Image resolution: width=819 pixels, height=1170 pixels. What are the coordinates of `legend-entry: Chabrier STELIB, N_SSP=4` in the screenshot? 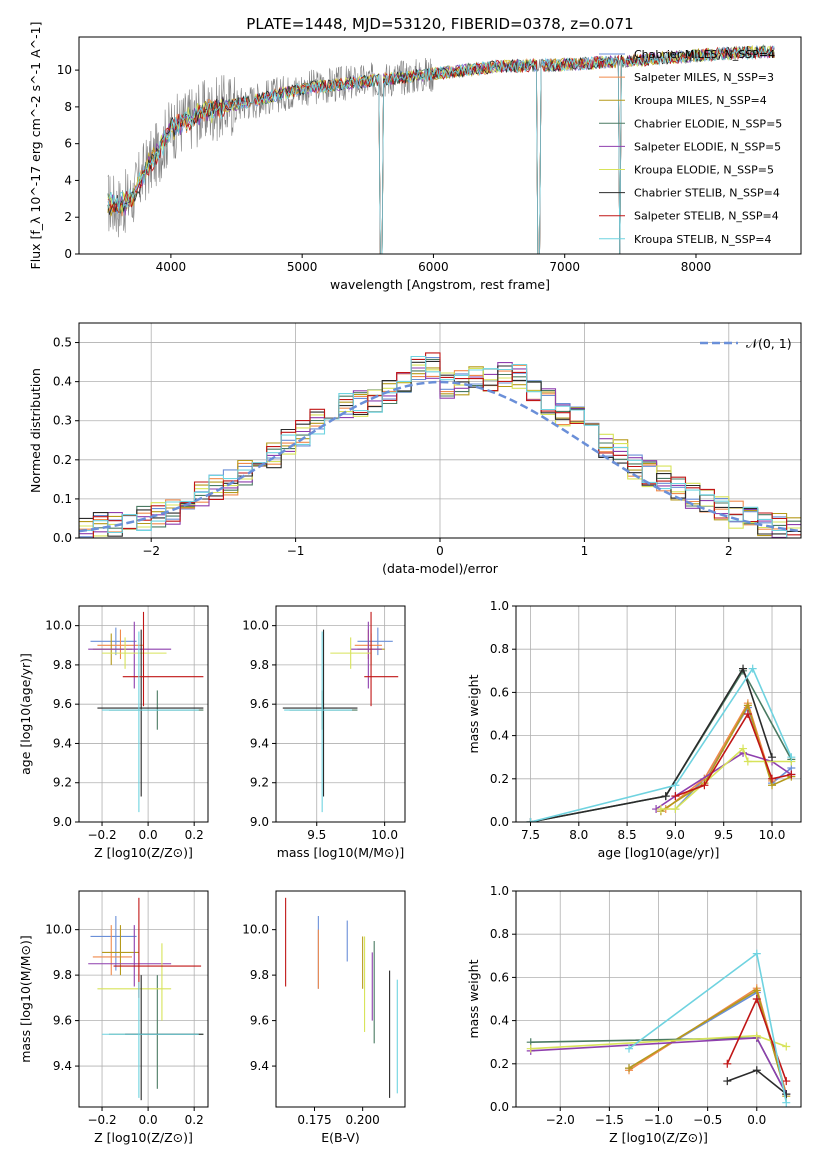 It's located at (707, 193).